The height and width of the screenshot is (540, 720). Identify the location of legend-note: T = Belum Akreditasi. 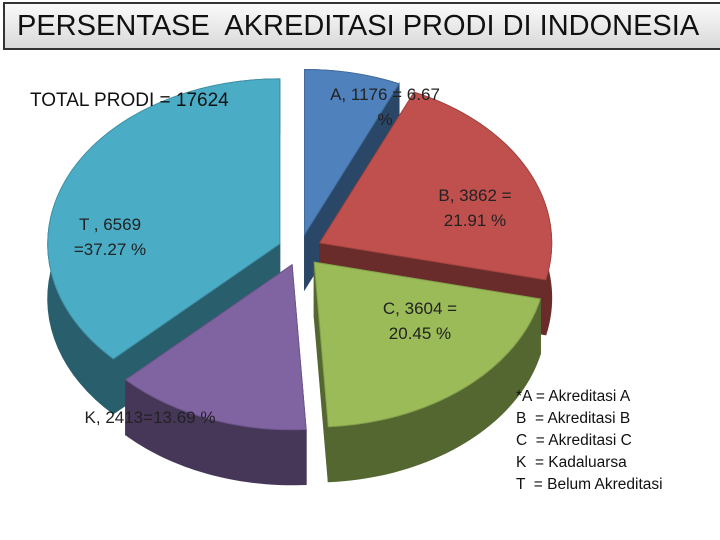
(589, 484).